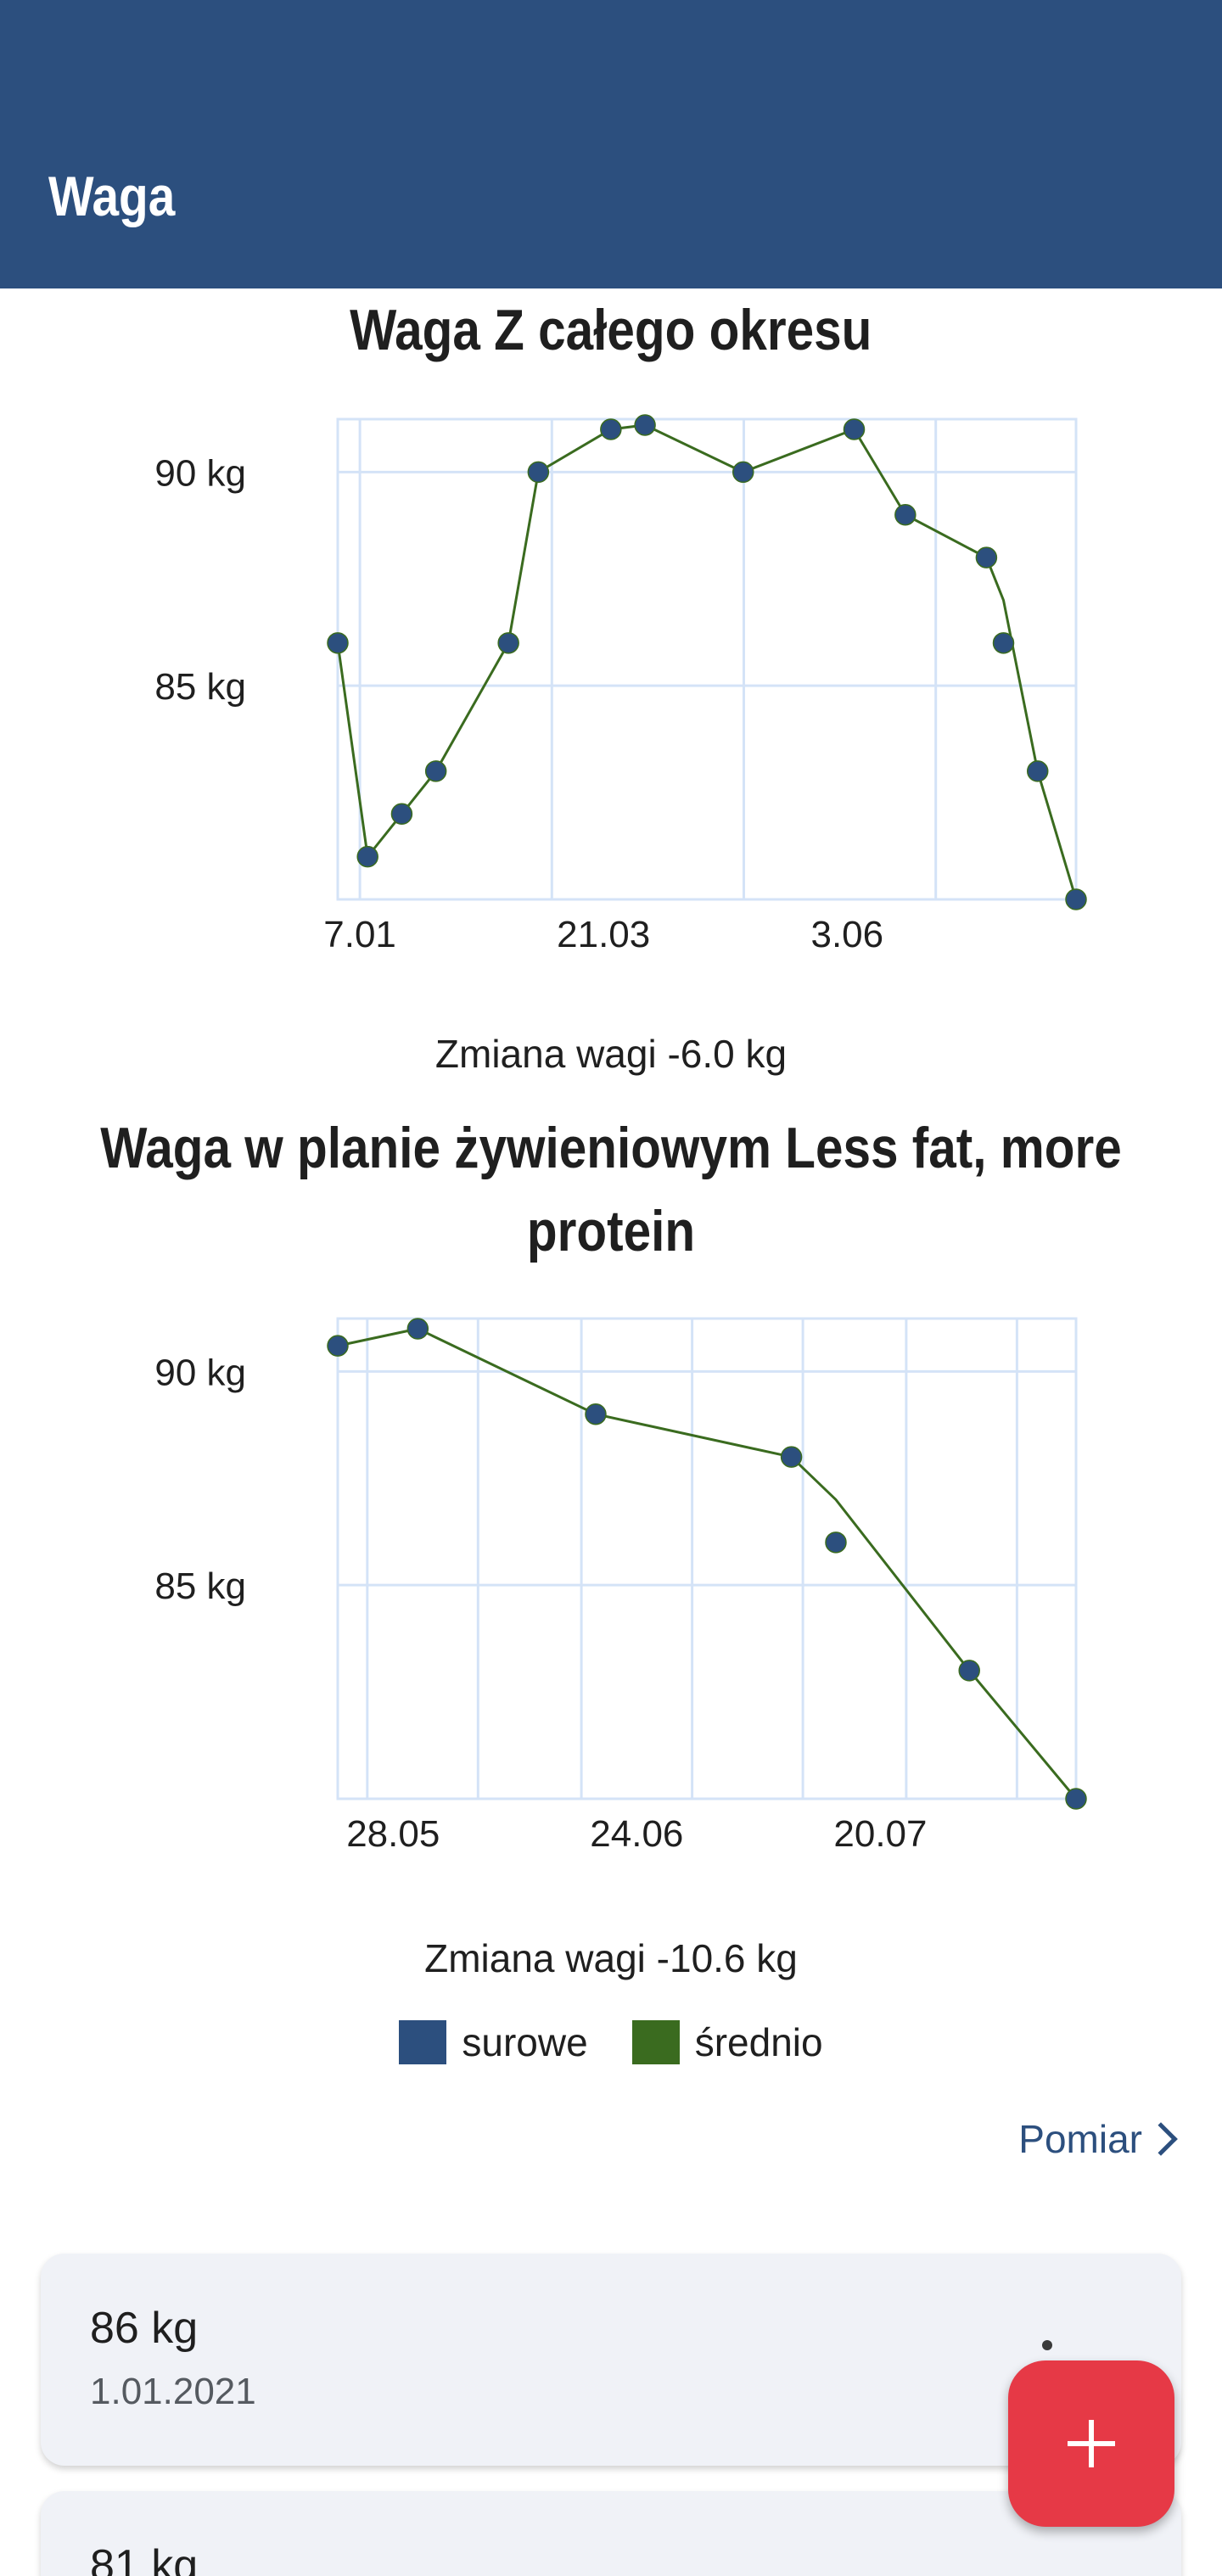  Describe the element at coordinates (611, 144) in the screenshot. I see `app-bar: Waga` at that location.